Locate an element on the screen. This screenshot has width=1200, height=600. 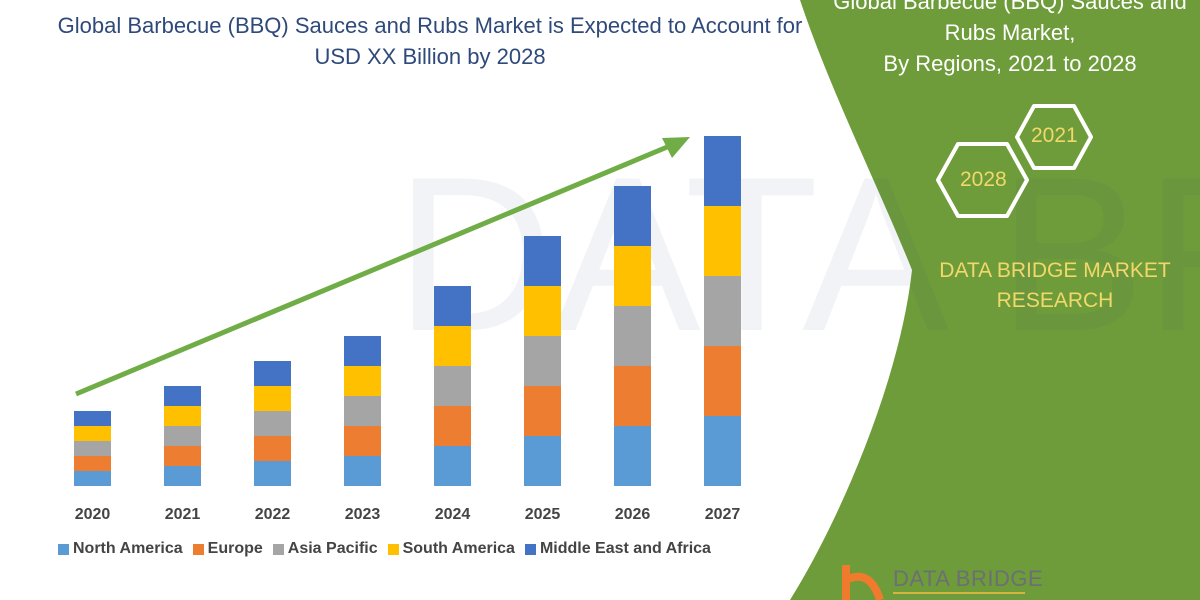
bar-2024-europe is located at coordinates (452, 426).